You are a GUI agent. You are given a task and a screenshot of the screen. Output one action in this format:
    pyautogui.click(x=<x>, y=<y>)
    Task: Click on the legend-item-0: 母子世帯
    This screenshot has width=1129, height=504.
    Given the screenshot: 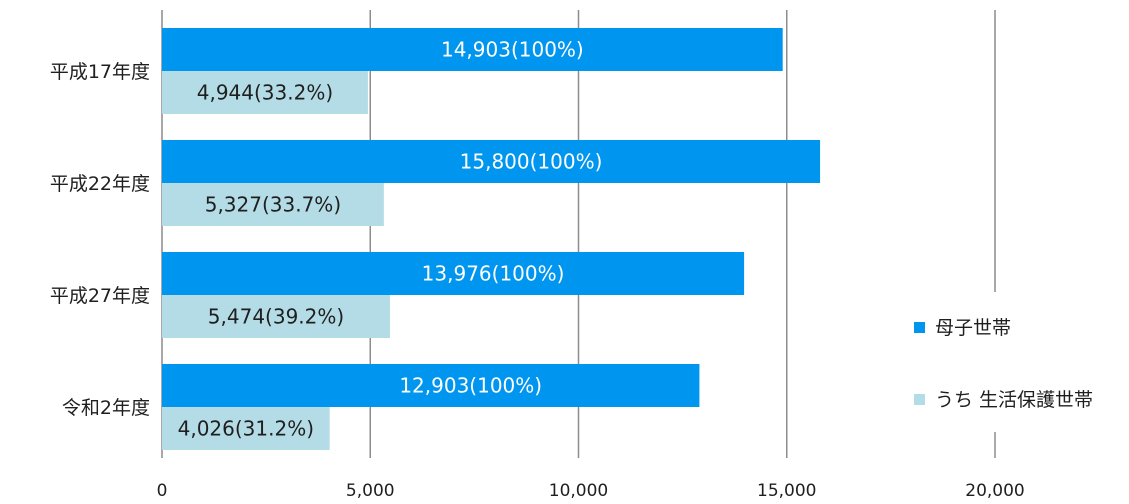 What is the action you would take?
    pyautogui.click(x=962, y=328)
    